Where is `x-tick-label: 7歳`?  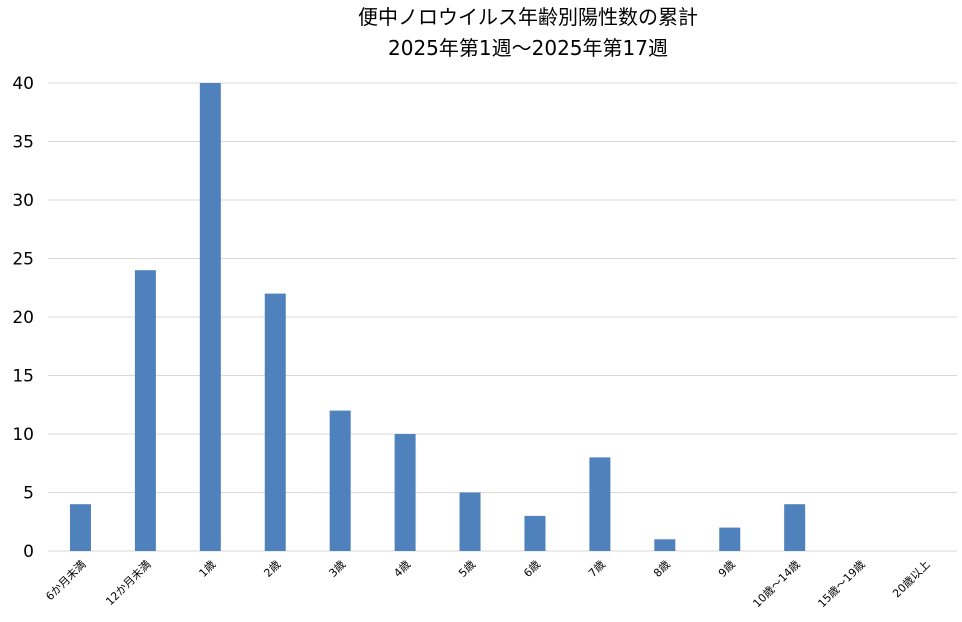 x-tick-label: 7歳 is located at coordinates (597, 569).